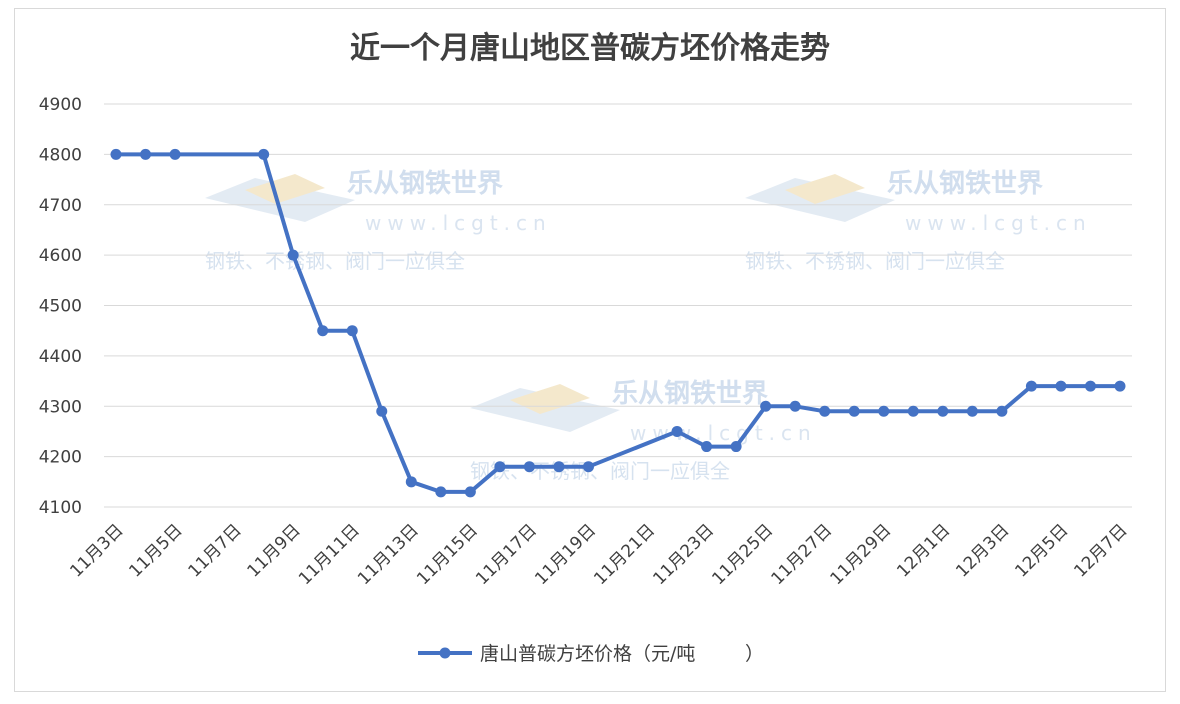 The image size is (1180, 704). What do you see at coordinates (445, 653) in the screenshot?
I see `legend-marker` at bounding box center [445, 653].